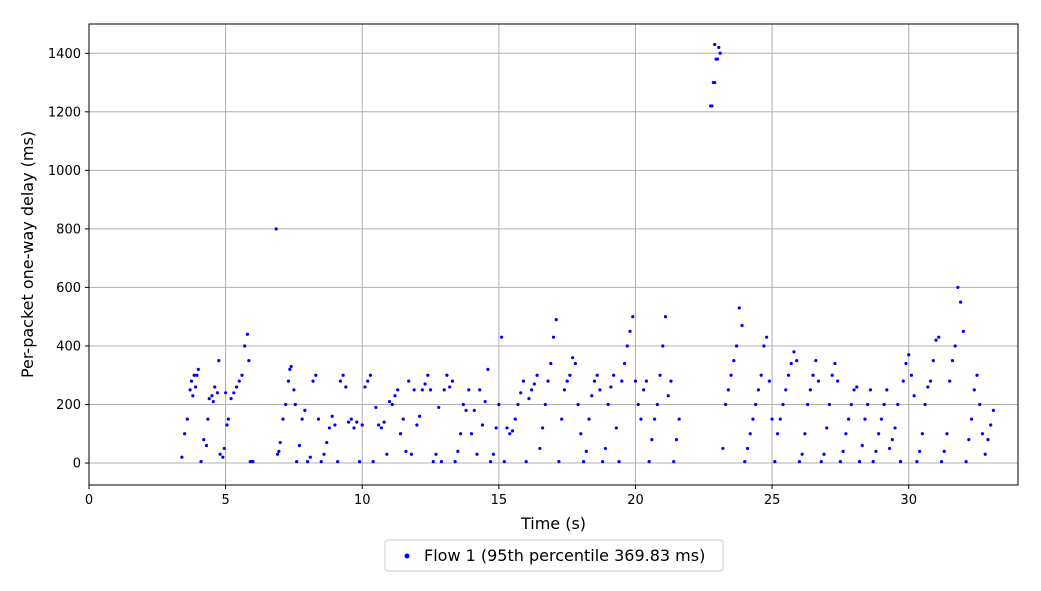 This screenshot has height=591, width=1041. I want to click on y-tick-label: 1200, so click(64, 112).